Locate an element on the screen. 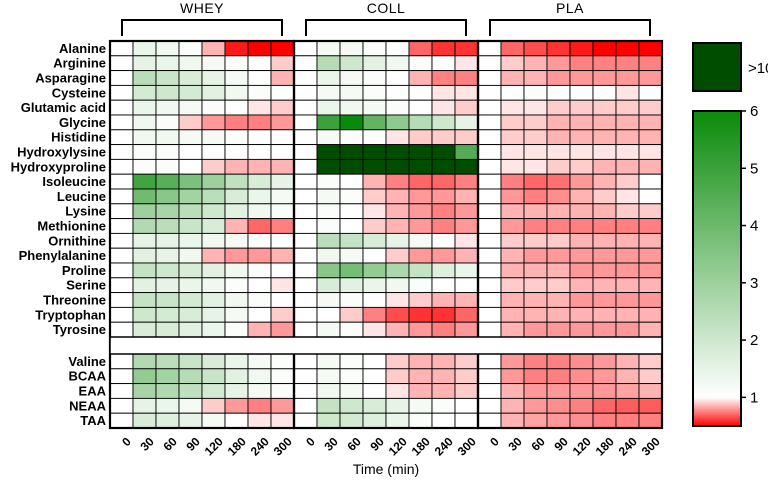 This screenshot has width=768, height=481. cell-pla-threonine-t60 is located at coordinates (535, 300).